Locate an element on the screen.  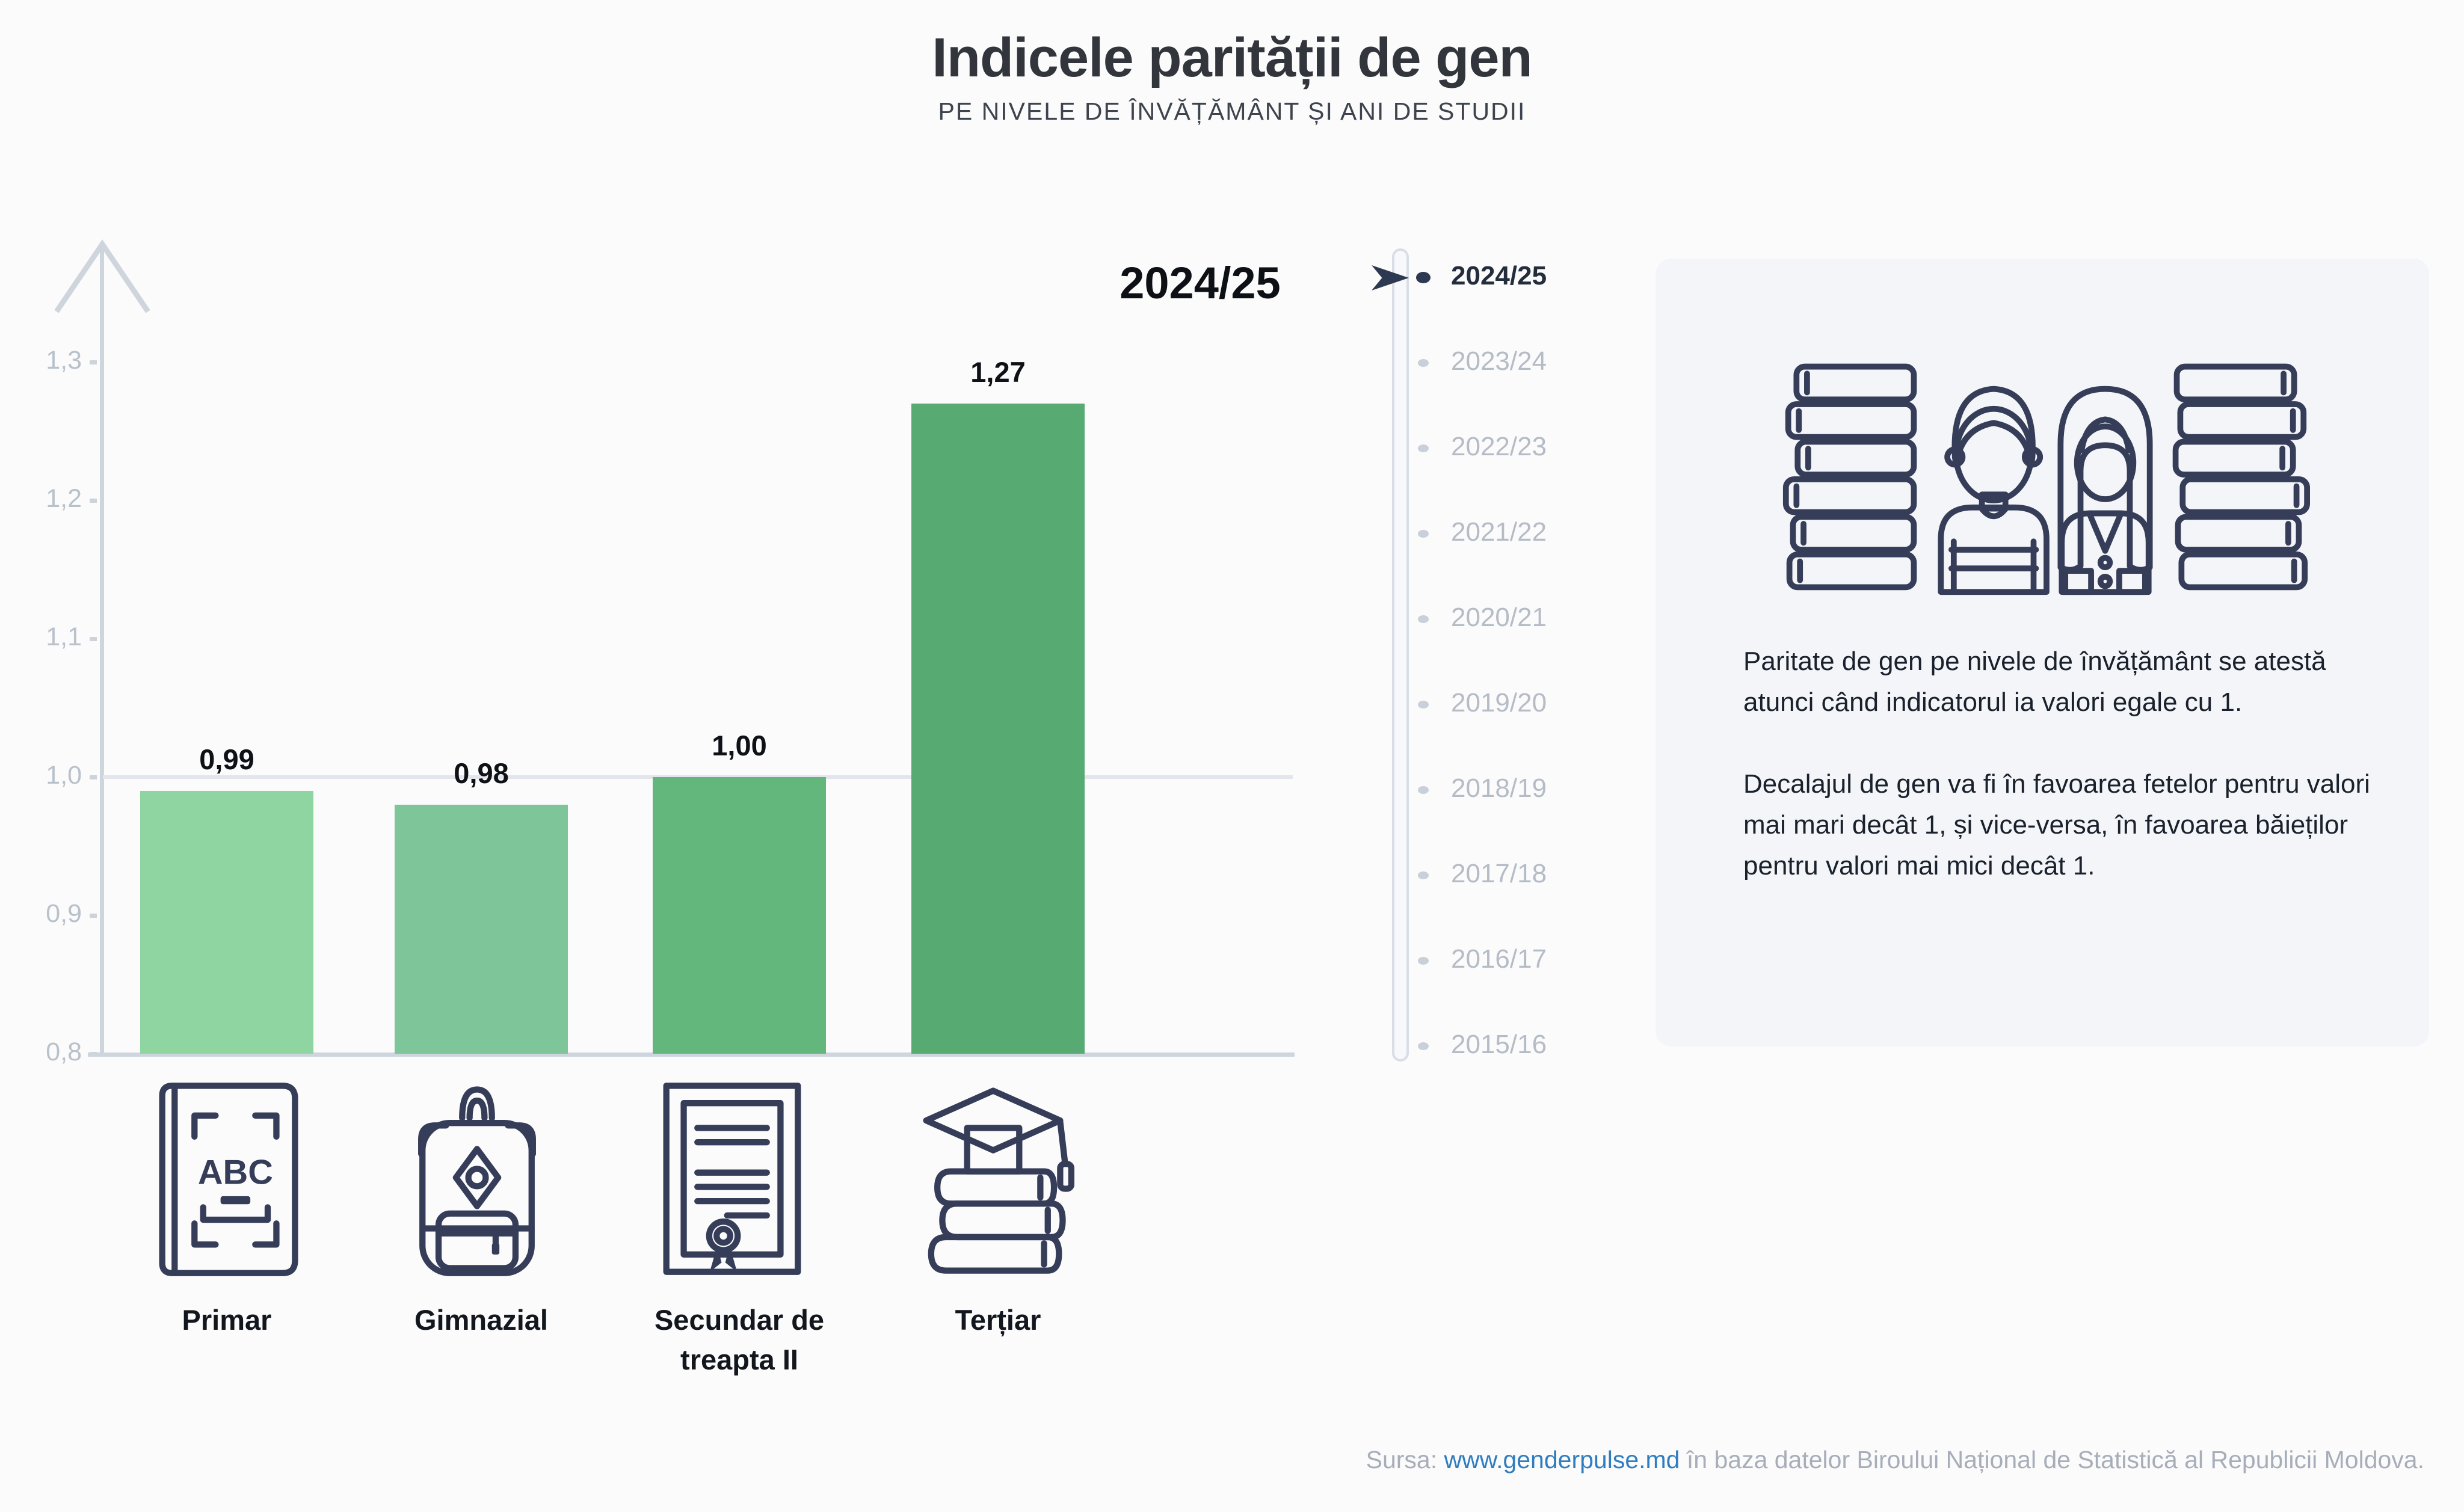
y-axis-arrowhead-icon is located at coordinates (102, 276).